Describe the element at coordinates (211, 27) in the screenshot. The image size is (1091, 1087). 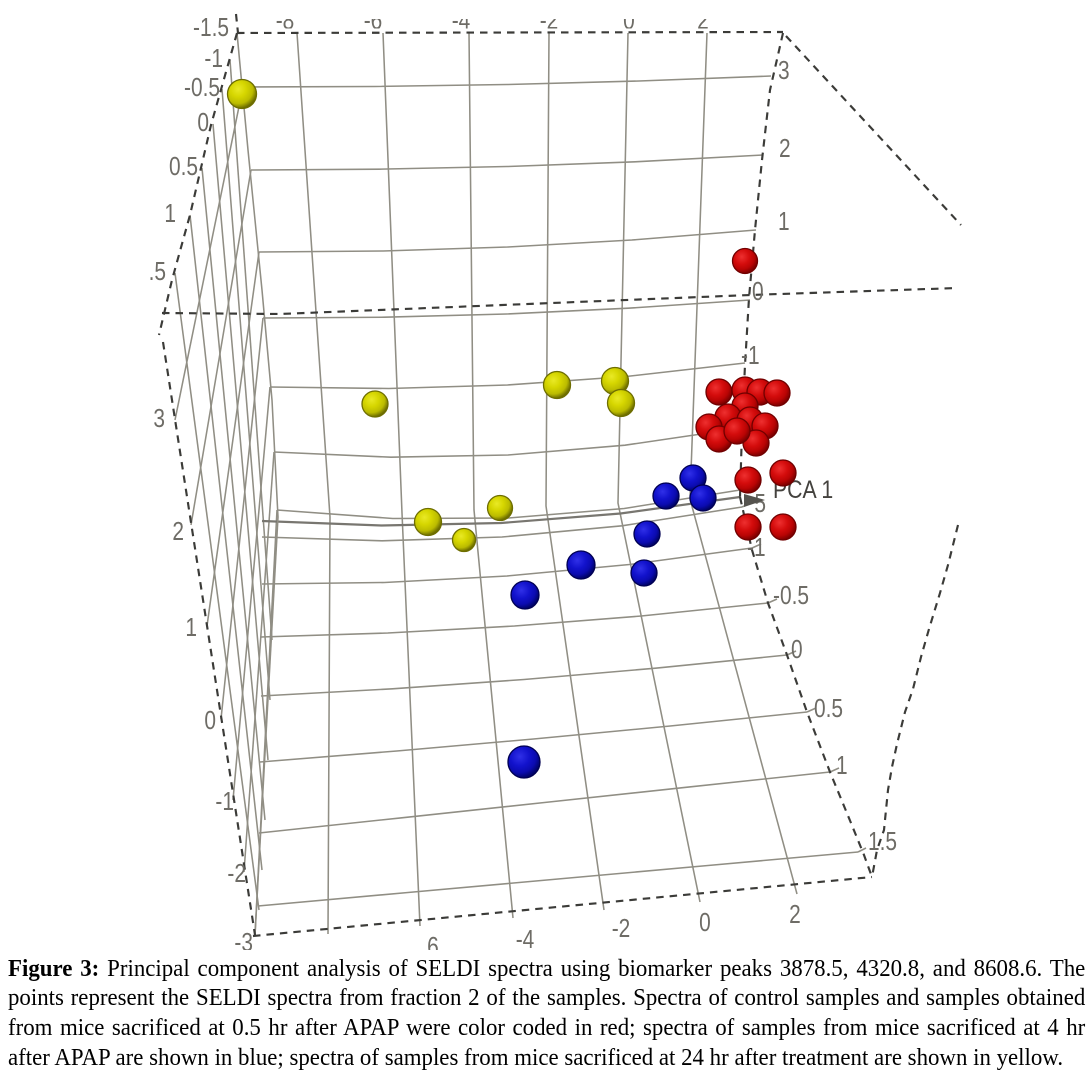
I see `svg-text: -1.5` at that location.